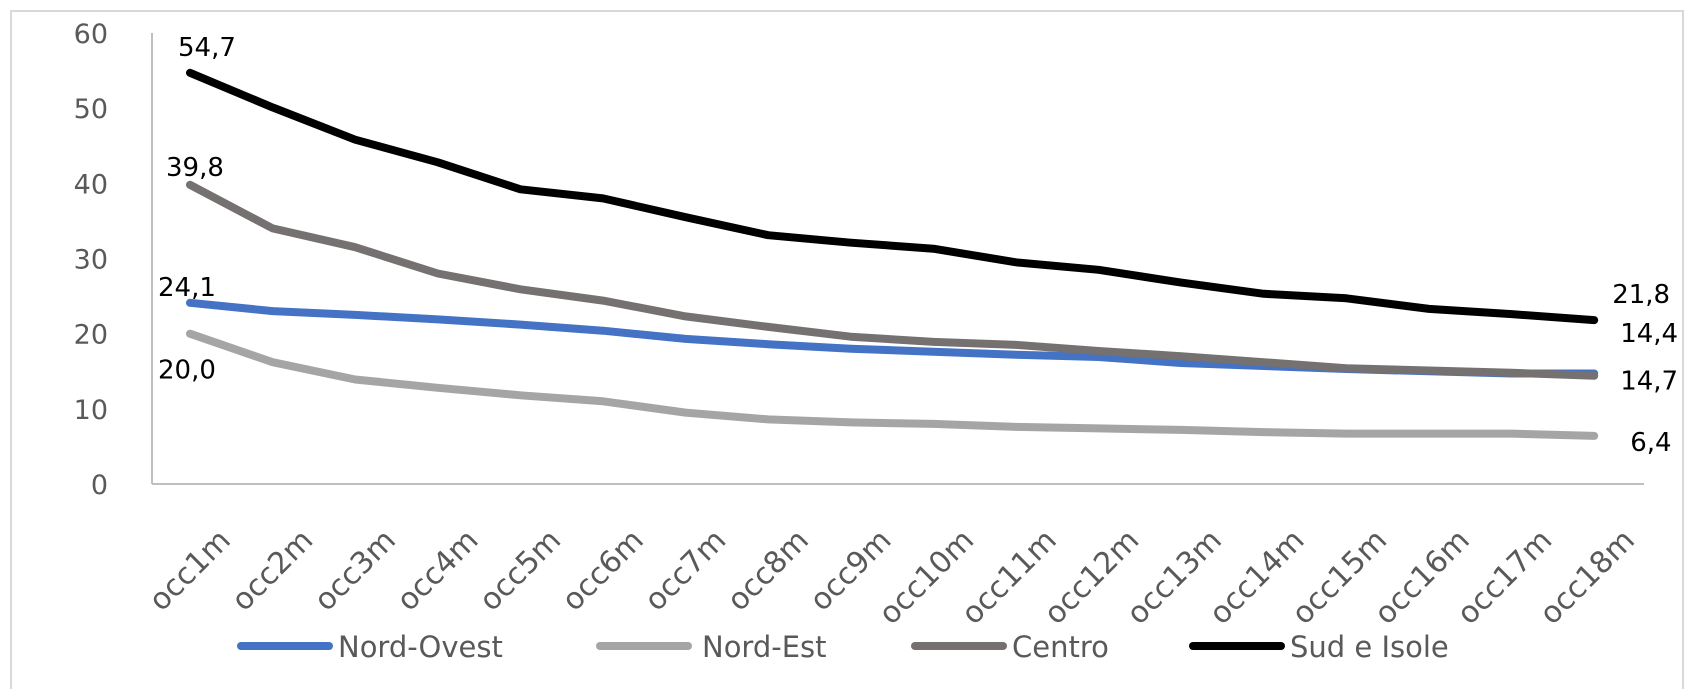  What do you see at coordinates (187, 288) in the screenshot?
I see `data-label: 24,1` at bounding box center [187, 288].